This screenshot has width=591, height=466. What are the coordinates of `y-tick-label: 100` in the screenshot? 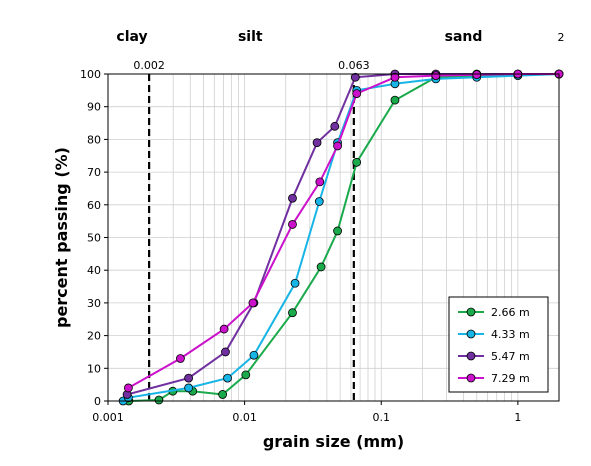 It's located at (90, 74).